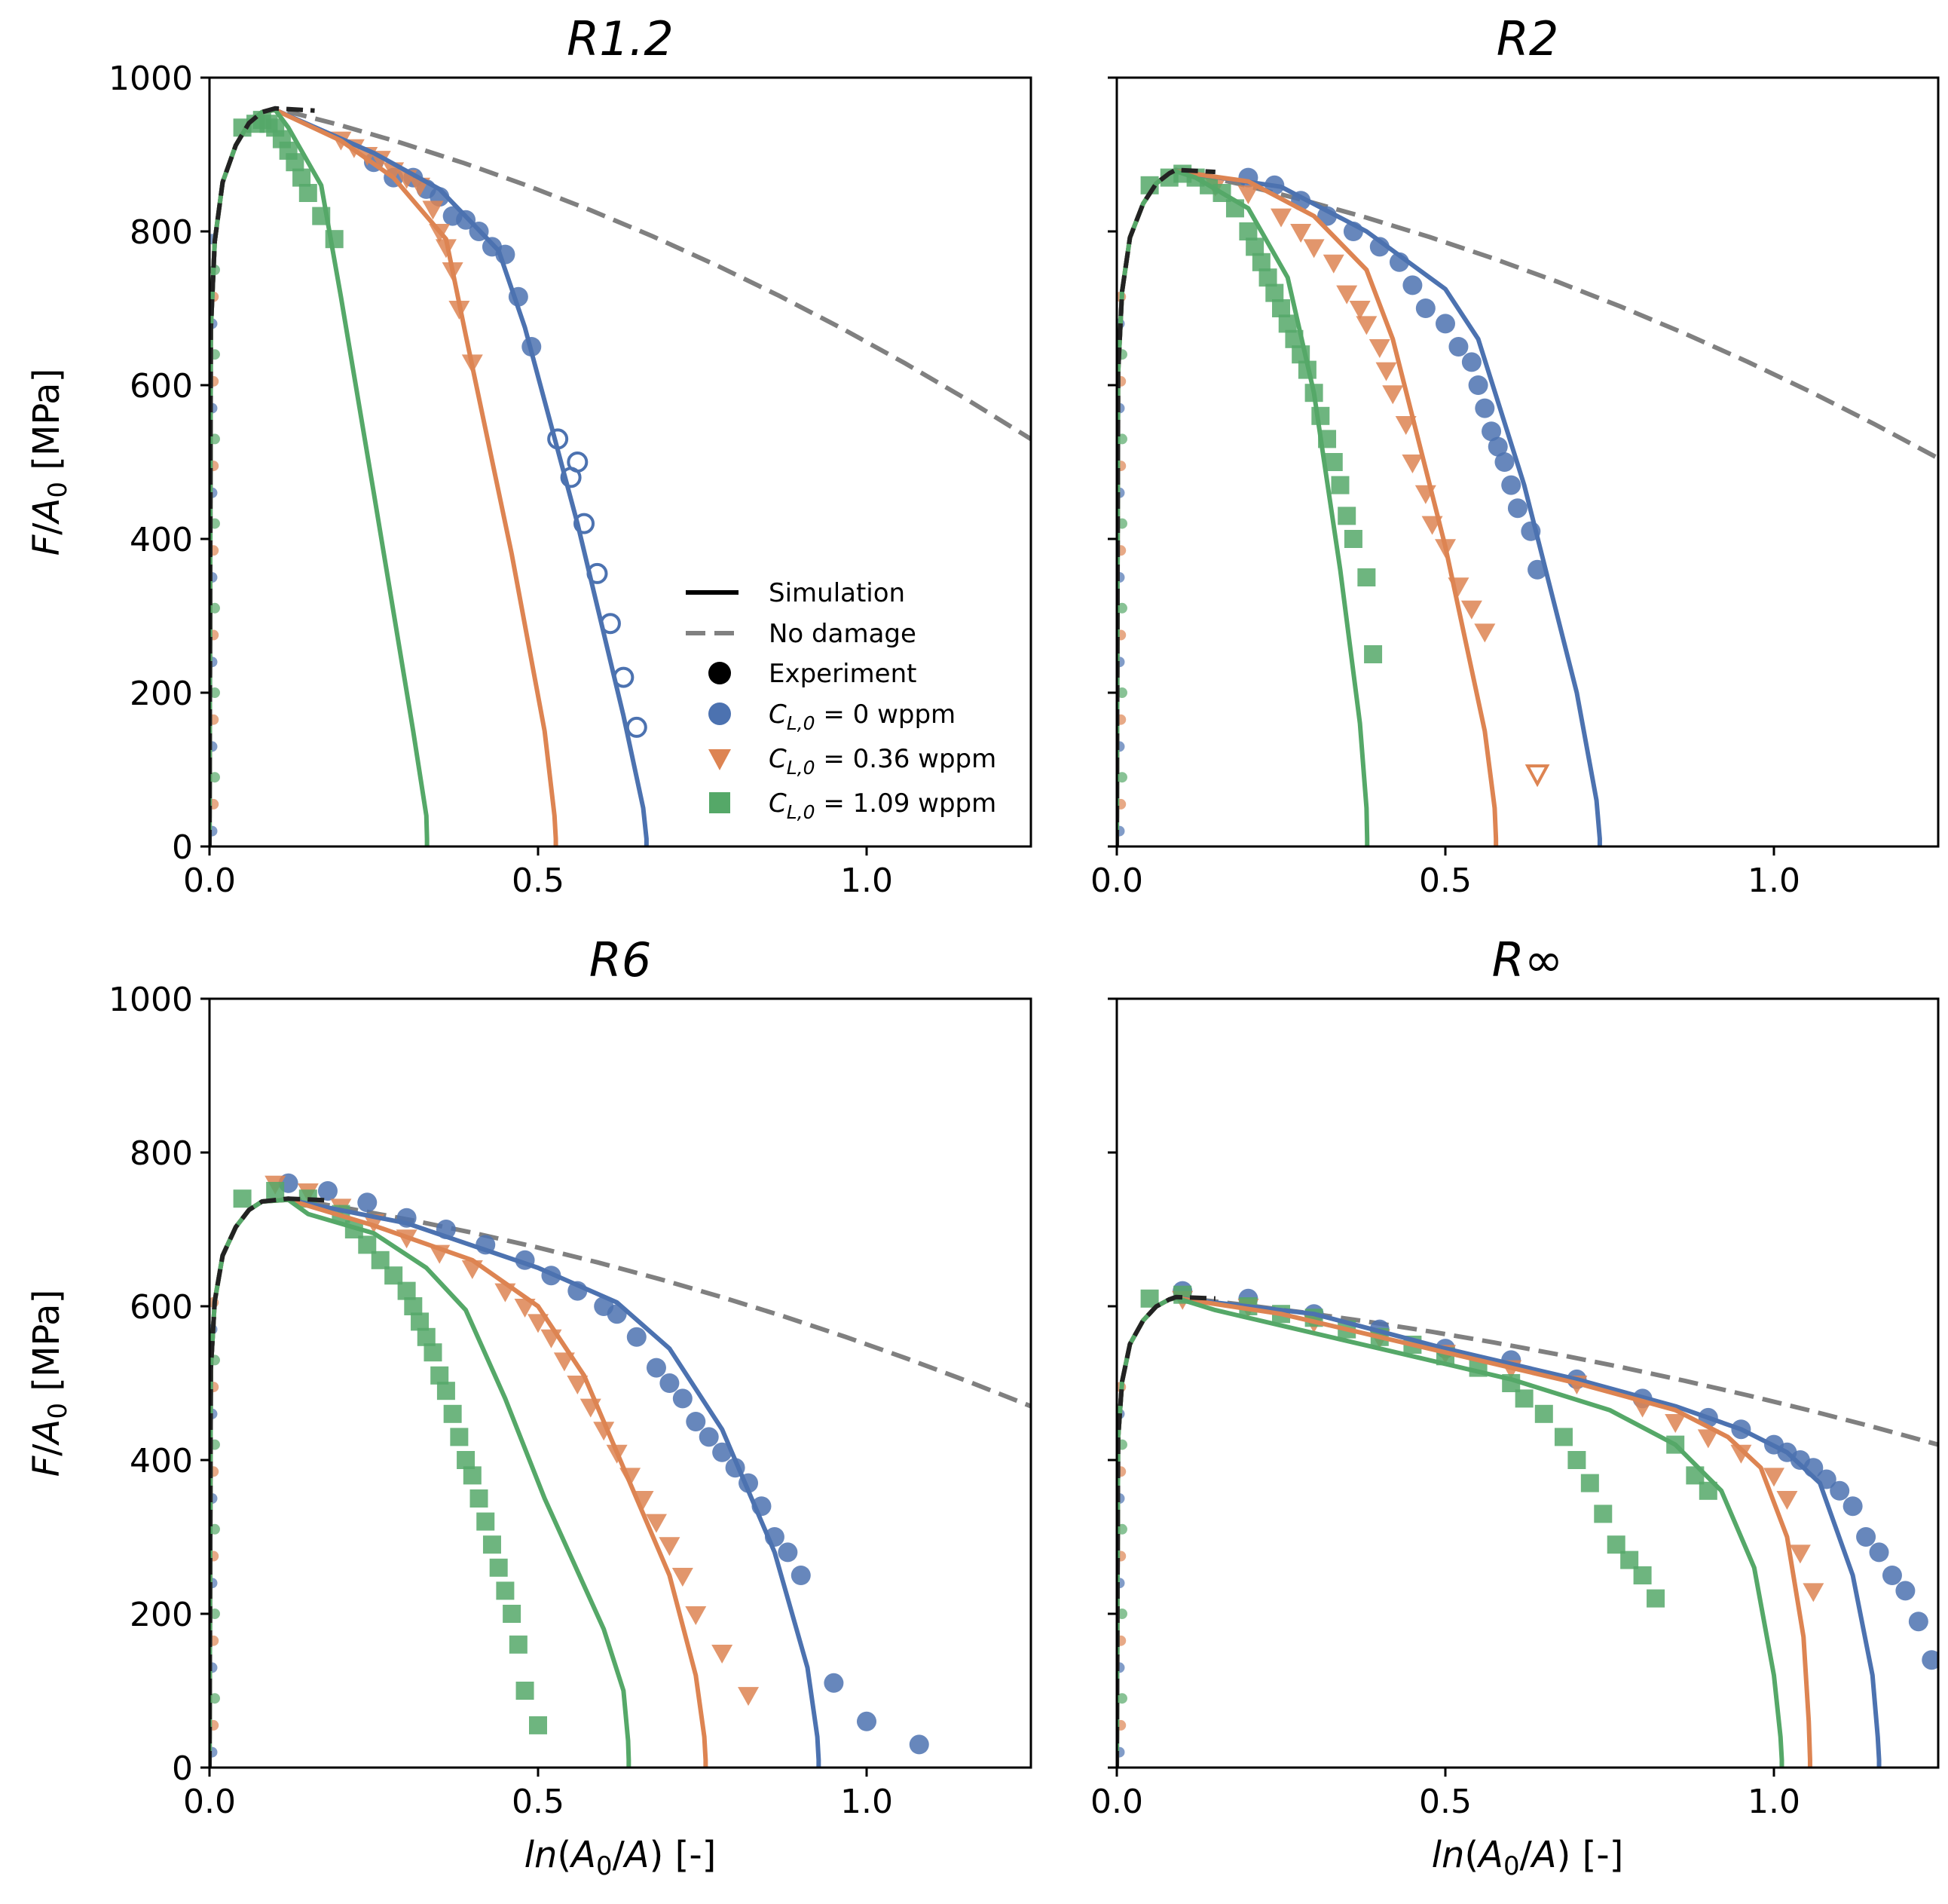  I want to click on legend-marker, so click(719, 759).